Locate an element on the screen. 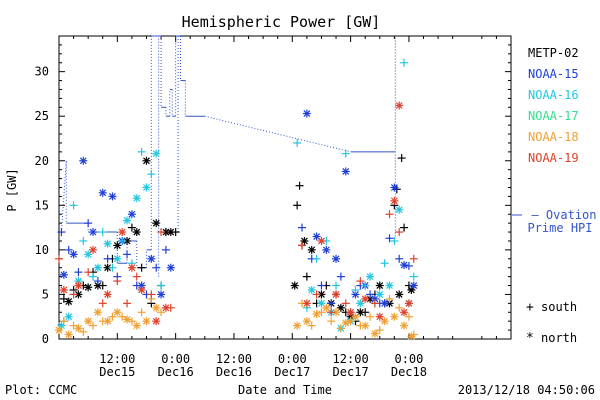 Image resolution: width=600 pixels, height=400 pixels. y-tick-label: 10 is located at coordinates (42, 250).